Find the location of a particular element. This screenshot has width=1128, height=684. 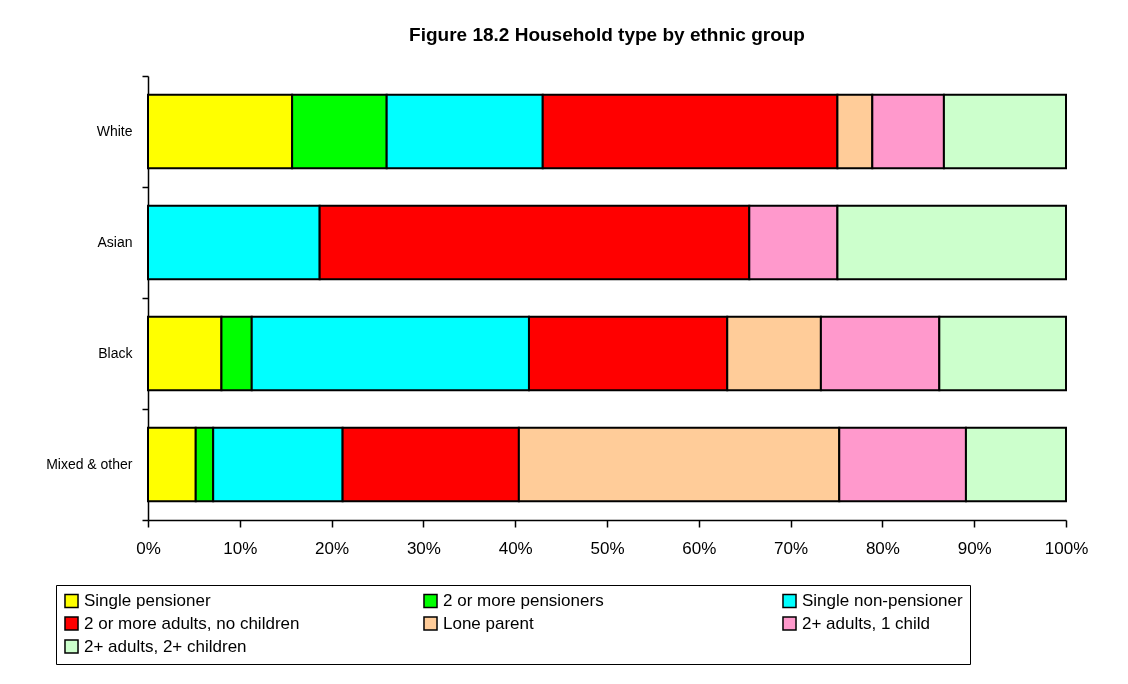

x-tick-label: 0% is located at coordinates (148, 548).